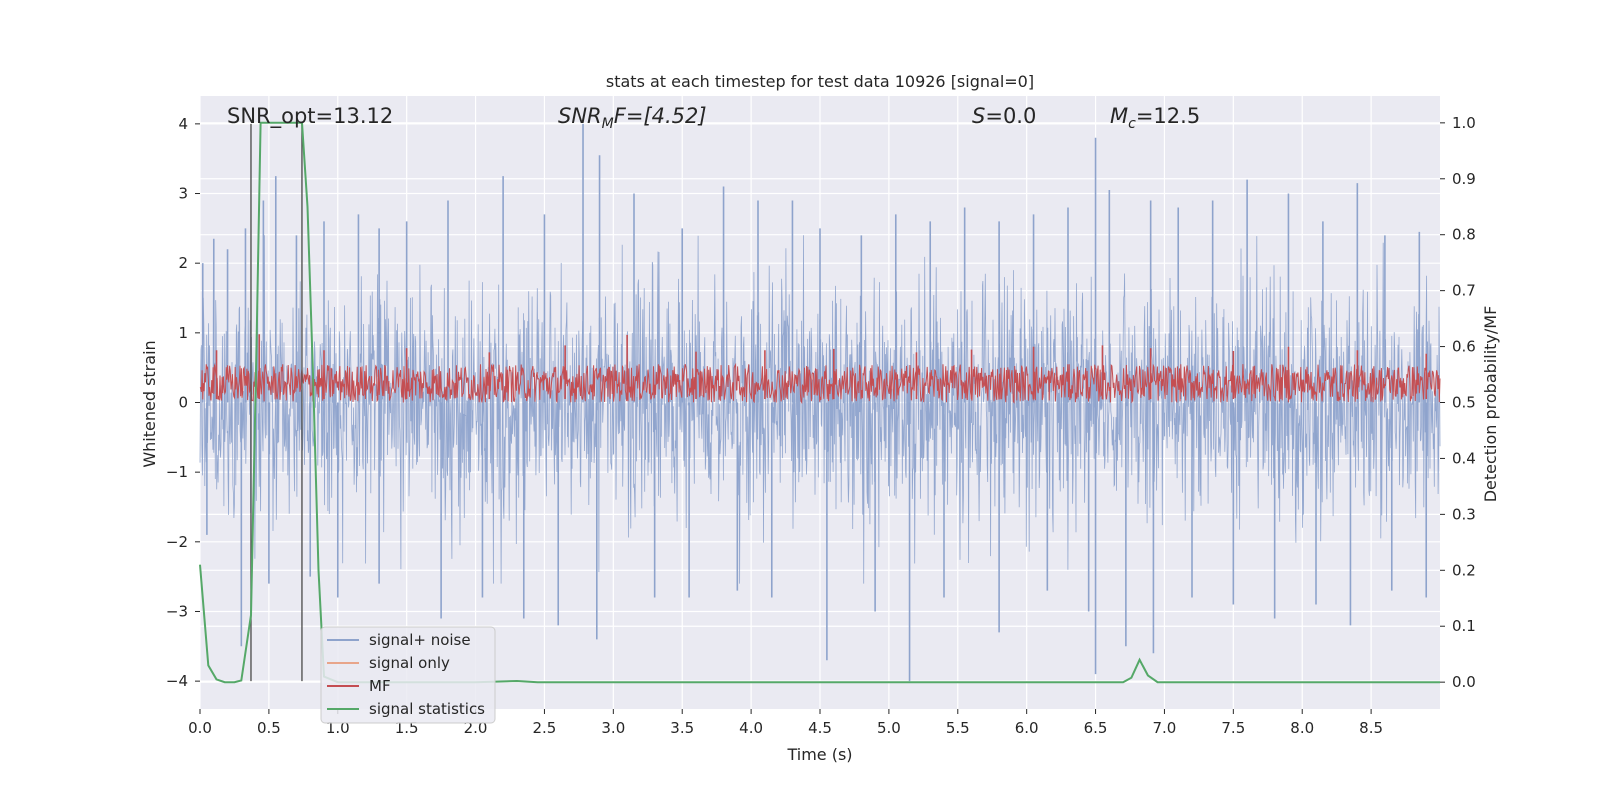 The image size is (1600, 800). What do you see at coordinates (1464, 626) in the screenshot?
I see `y-right-tick-label: 0.1` at bounding box center [1464, 626].